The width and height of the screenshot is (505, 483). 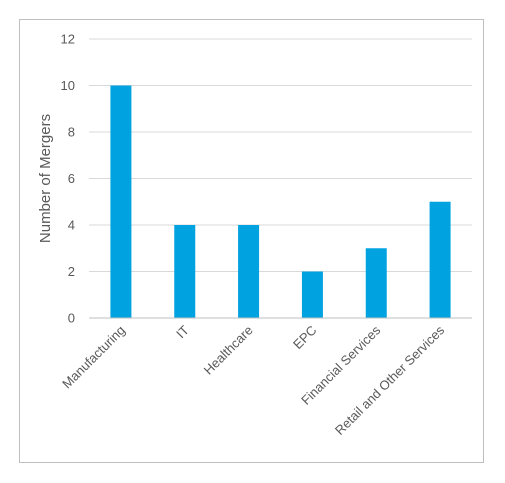 What do you see at coordinates (71, 132) in the screenshot?
I see `y-tick-label: 8` at bounding box center [71, 132].